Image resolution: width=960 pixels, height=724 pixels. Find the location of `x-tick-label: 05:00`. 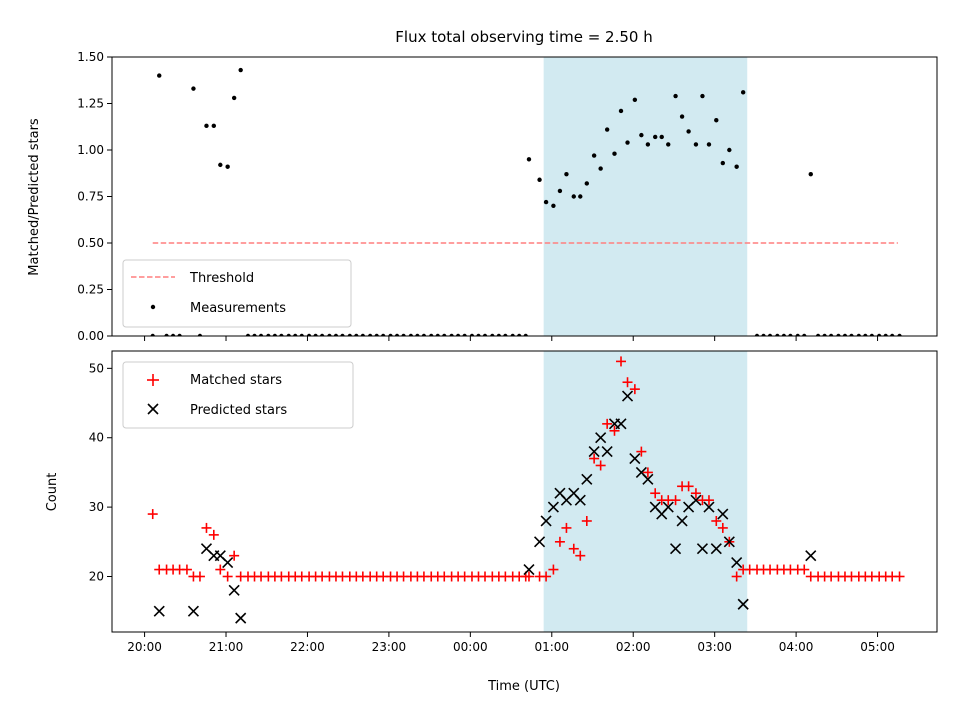

x-tick-label: 05:00 is located at coordinates (877, 647).